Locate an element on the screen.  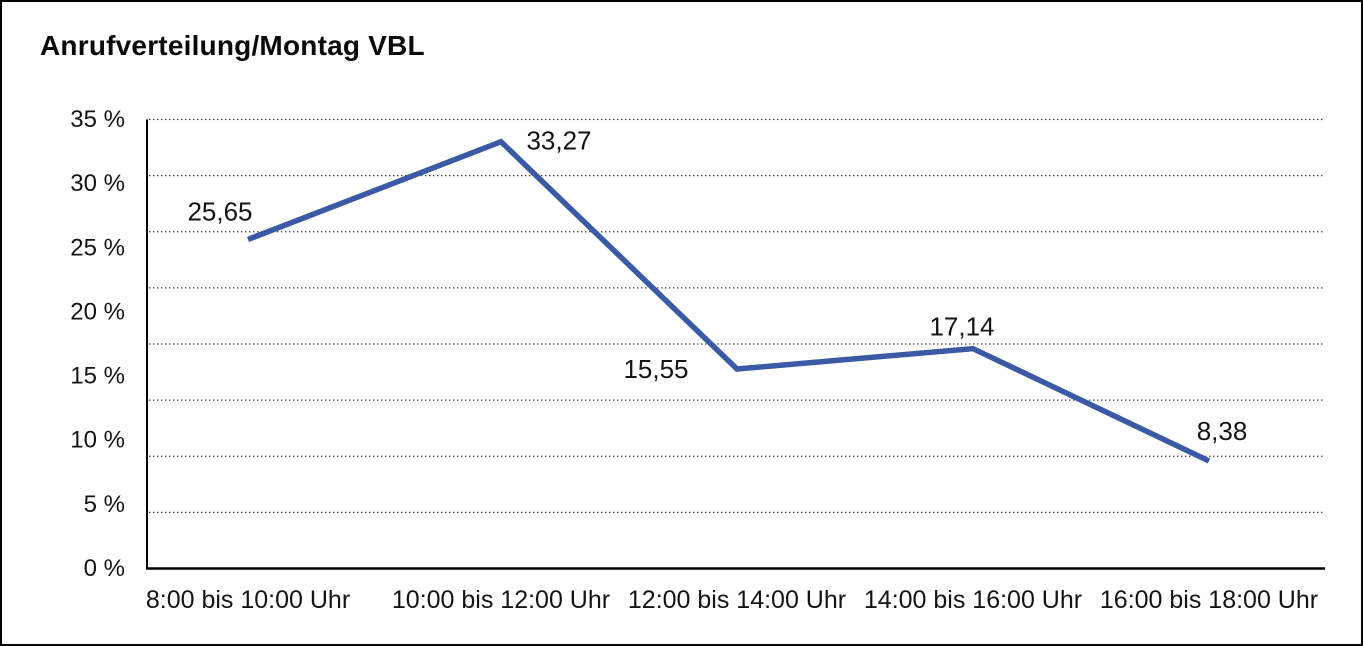
x-category-label: 10:00 bis 12:00 Uhr is located at coordinates (501, 600).